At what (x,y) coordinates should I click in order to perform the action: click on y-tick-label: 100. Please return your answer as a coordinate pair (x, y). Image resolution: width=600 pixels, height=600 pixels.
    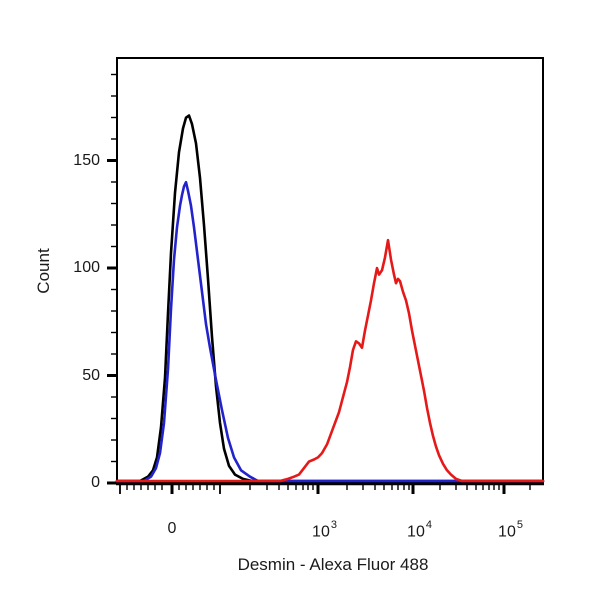
    Looking at the image, I should click on (86, 267).